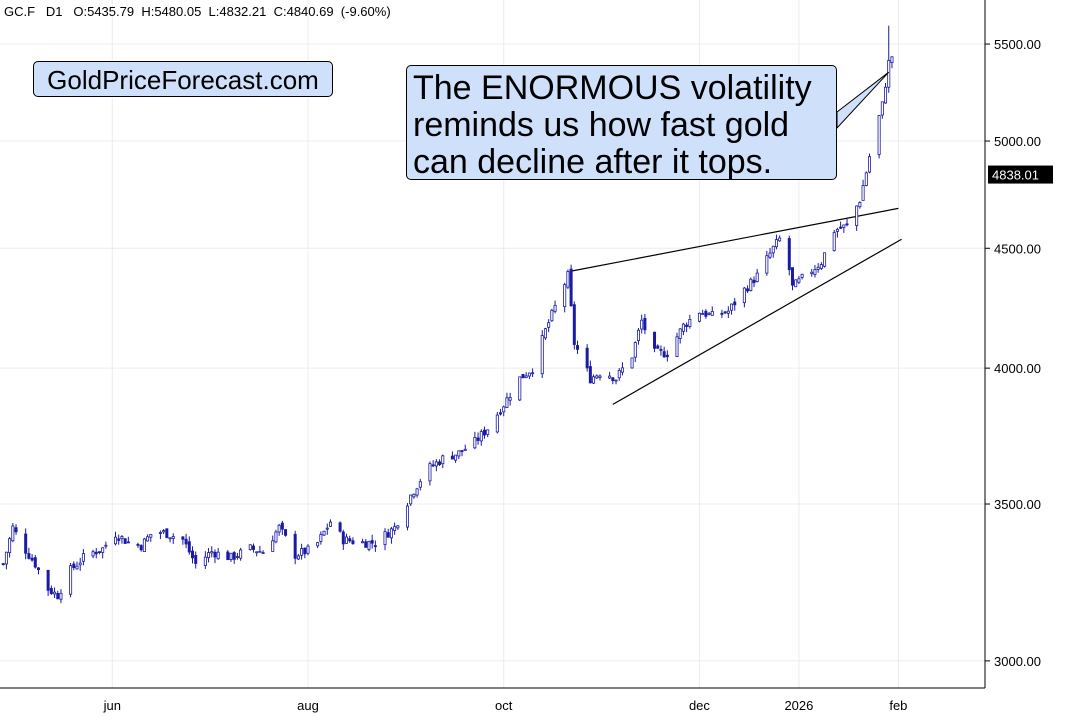  I want to click on annotation-line-2: reminds us how fast gold, so click(601, 125).